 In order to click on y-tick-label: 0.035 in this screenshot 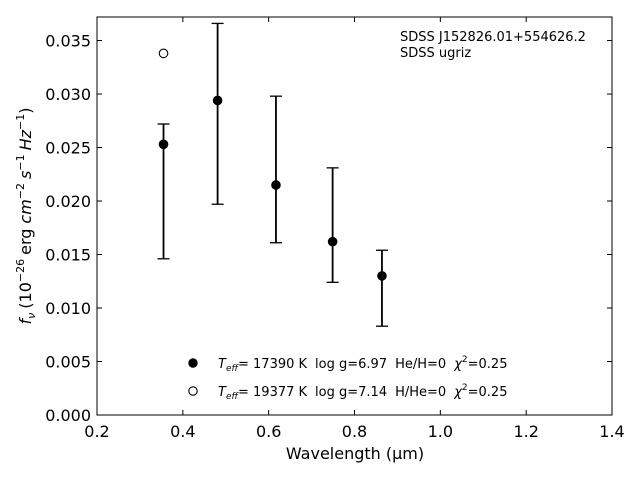, I will do `click(68, 41)`.